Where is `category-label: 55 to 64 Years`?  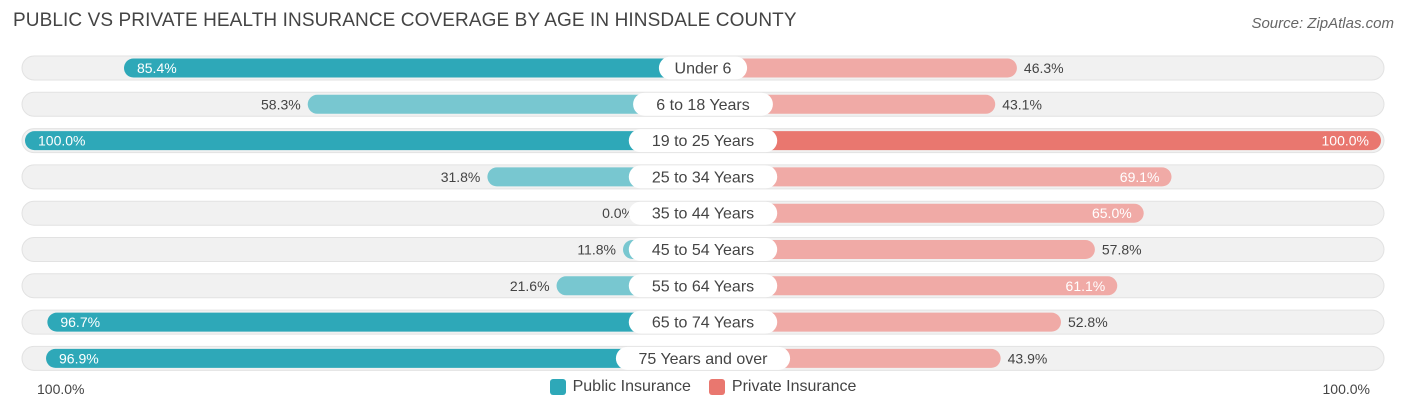 category-label: 55 to 64 Years is located at coordinates (703, 286).